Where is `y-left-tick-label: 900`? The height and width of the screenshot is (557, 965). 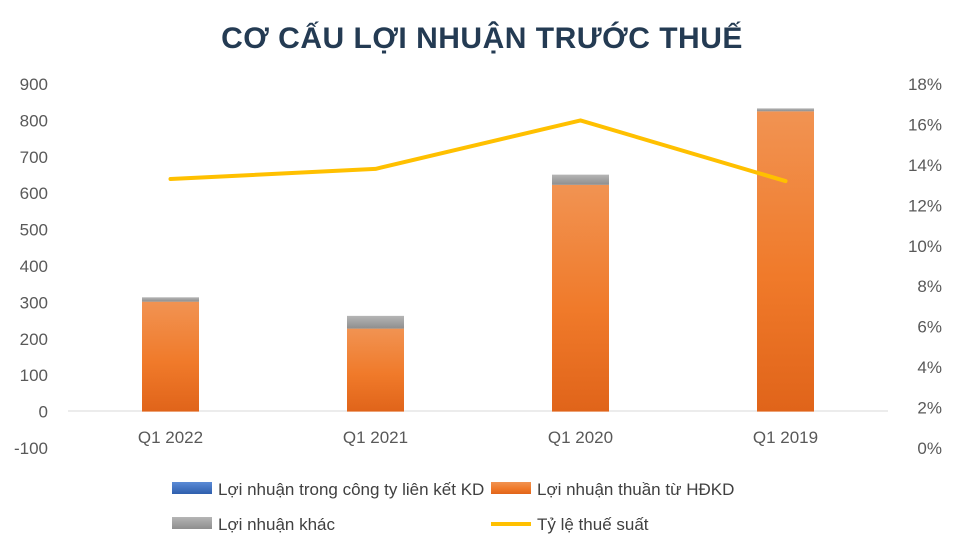
y-left-tick-label: 900 is located at coordinates (34, 84).